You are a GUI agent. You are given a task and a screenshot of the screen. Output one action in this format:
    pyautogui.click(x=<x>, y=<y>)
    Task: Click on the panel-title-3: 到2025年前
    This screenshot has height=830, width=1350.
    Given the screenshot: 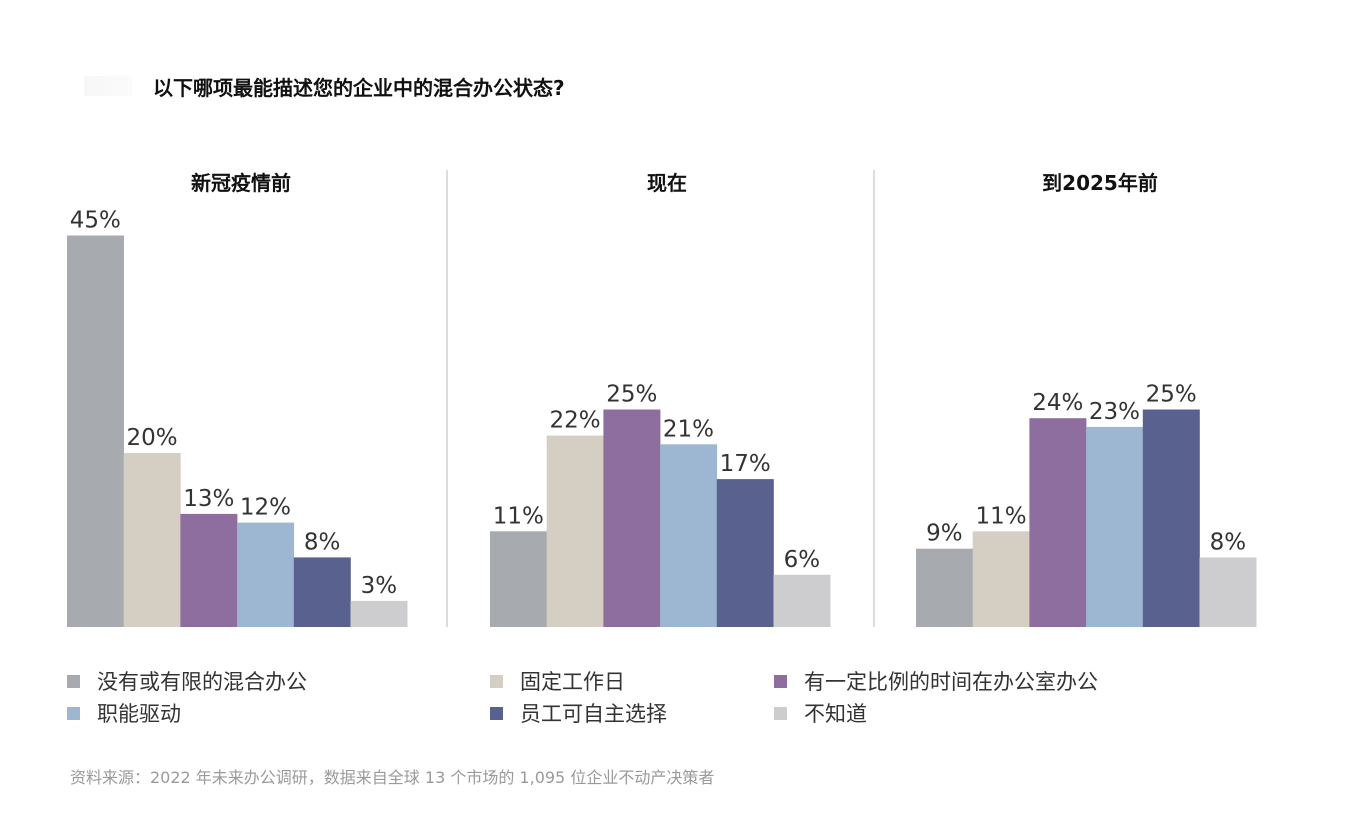 What is the action you would take?
    pyautogui.click(x=1100, y=183)
    